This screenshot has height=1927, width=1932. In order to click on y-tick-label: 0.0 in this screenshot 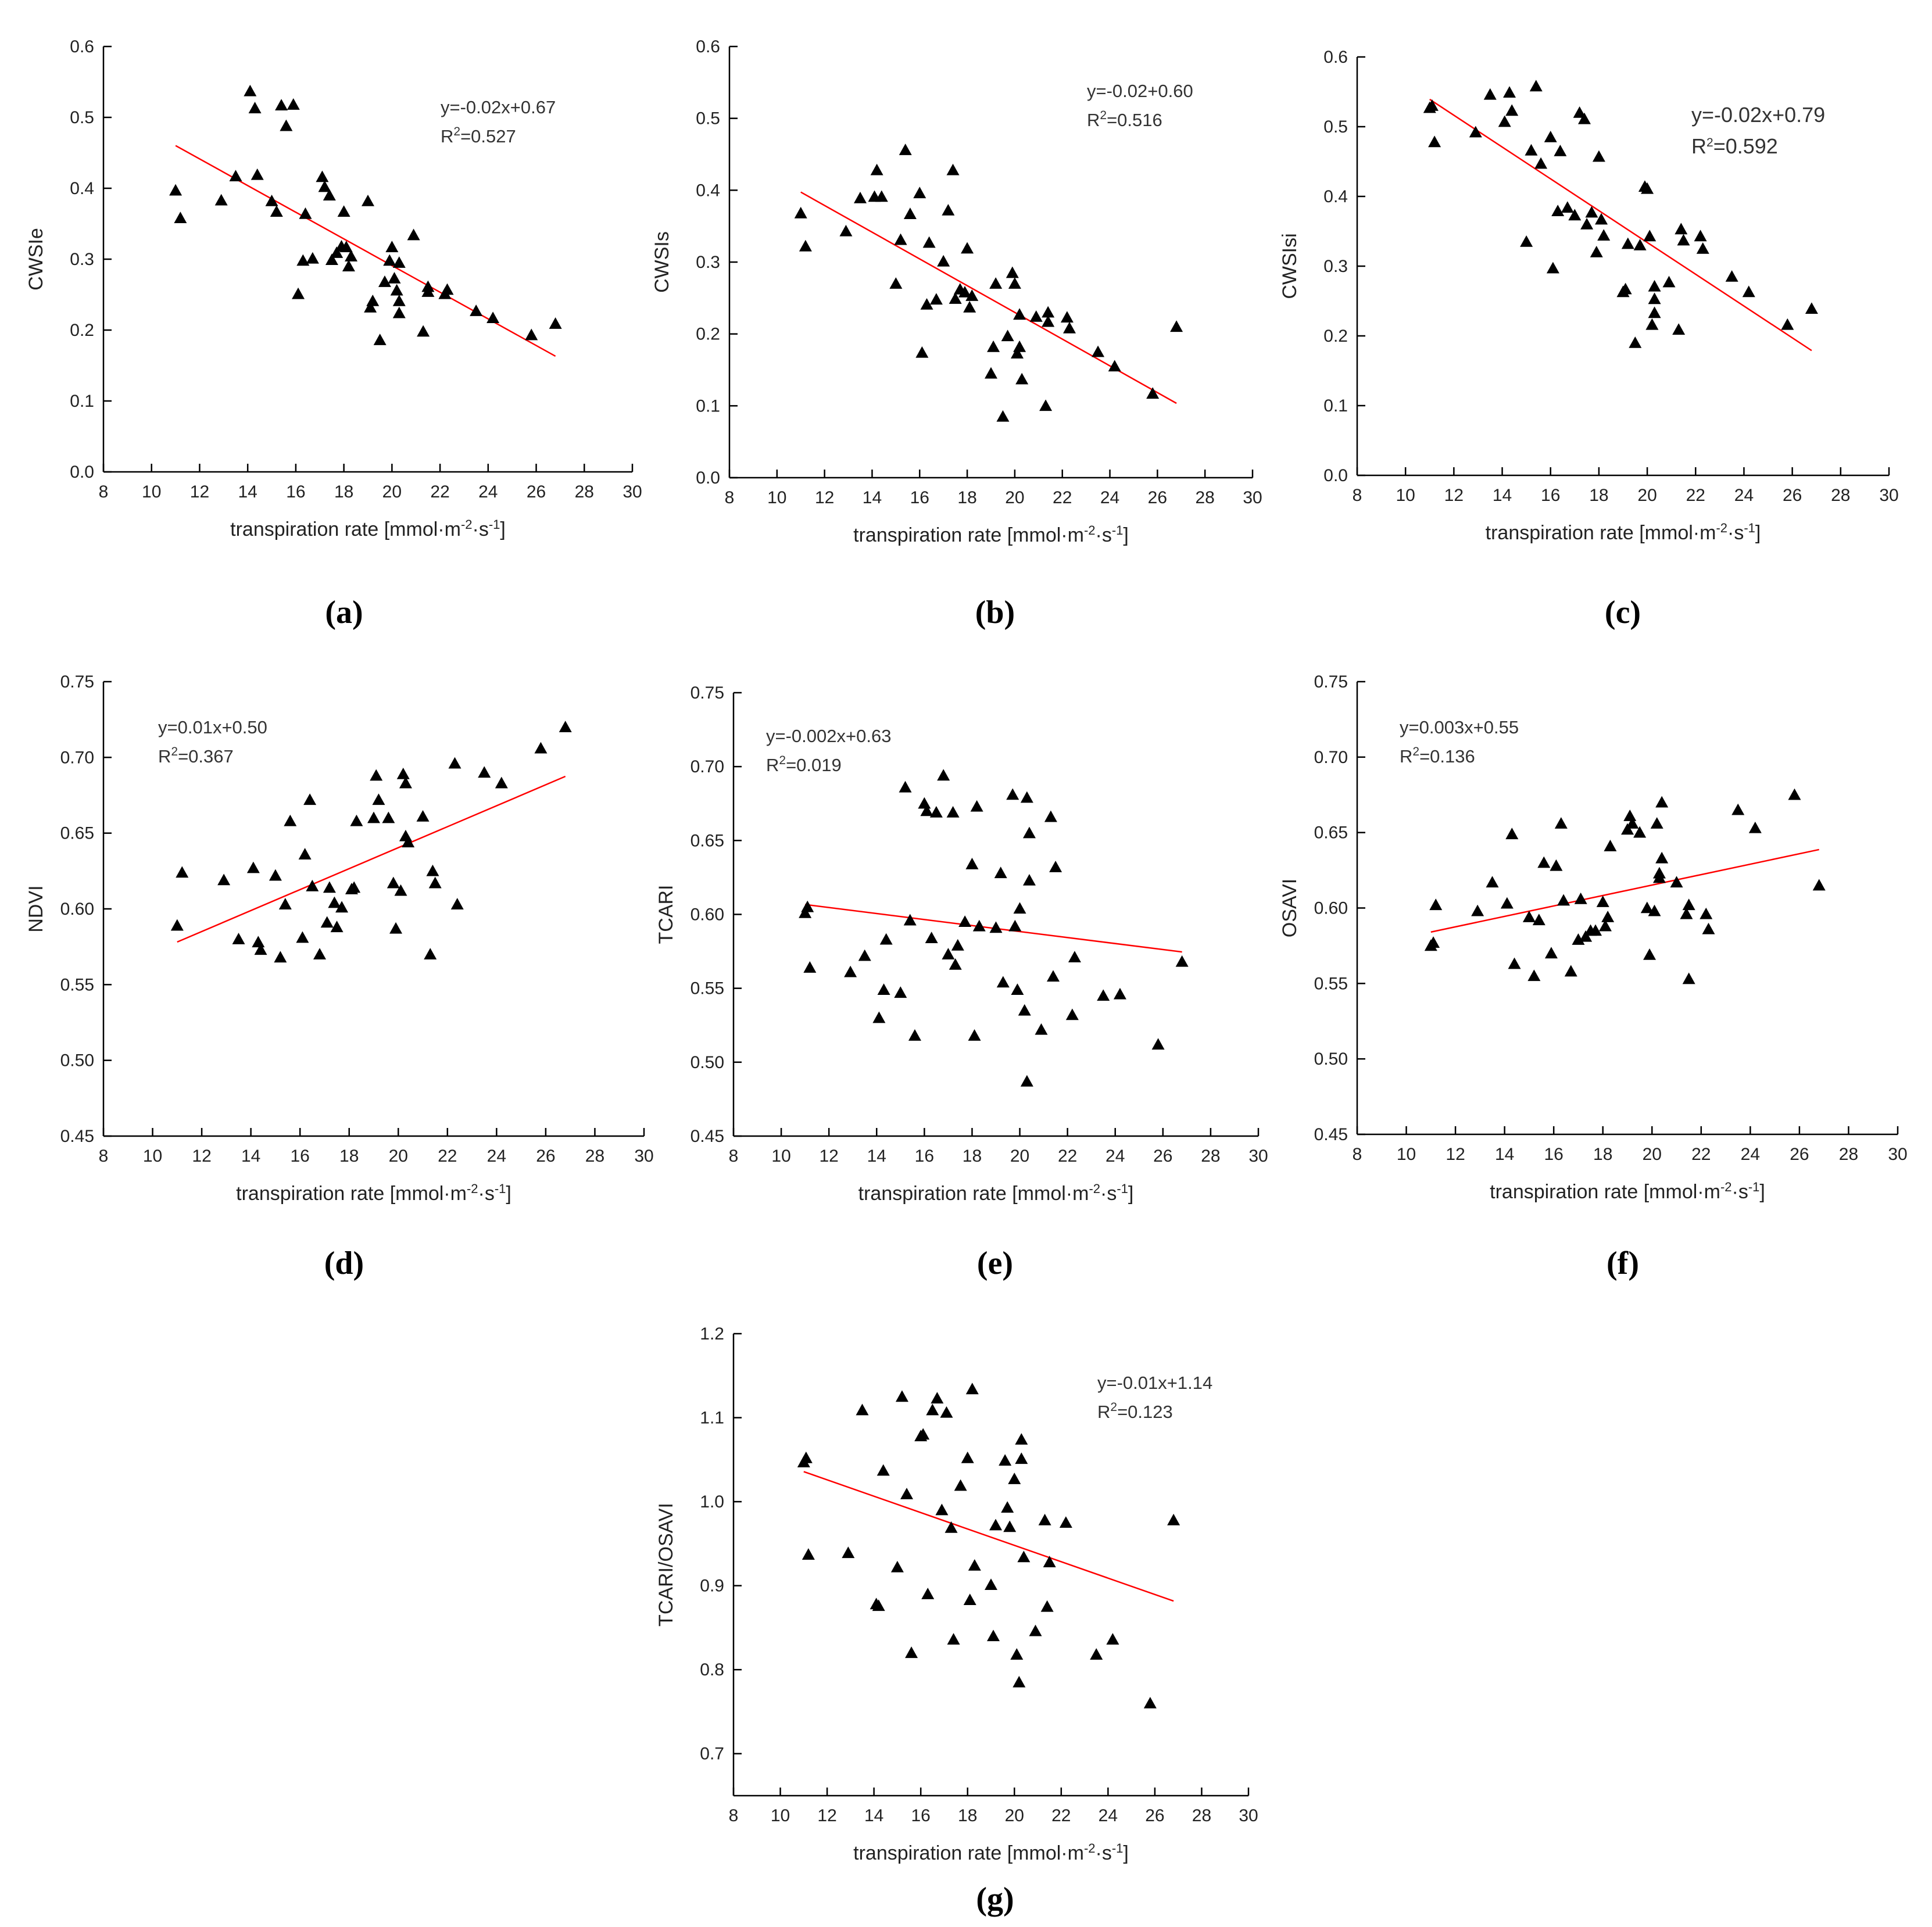, I will do `click(82, 472)`.